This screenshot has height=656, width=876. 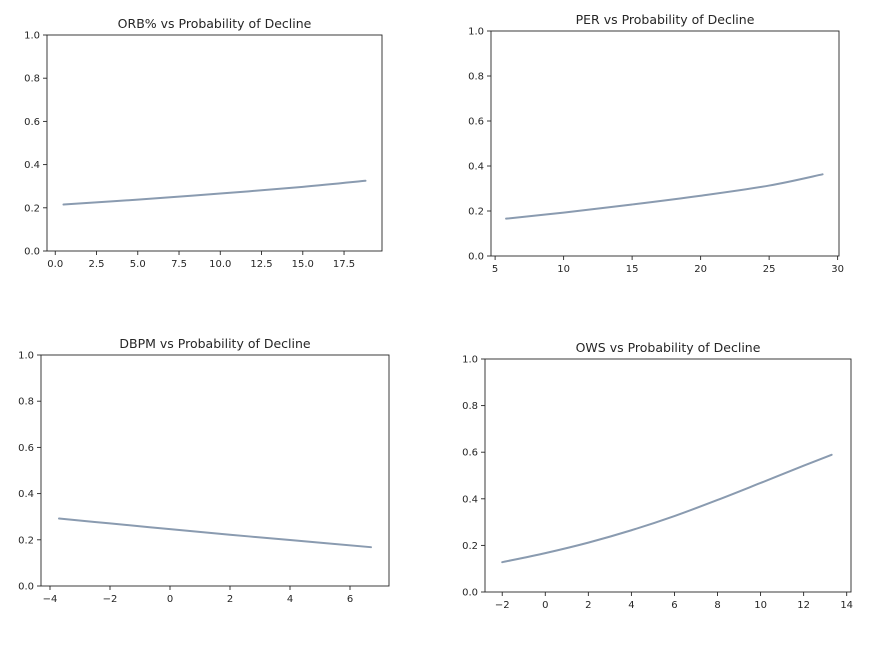 I want to click on chart-title: PER vs Probability of Decline, so click(x=665, y=19).